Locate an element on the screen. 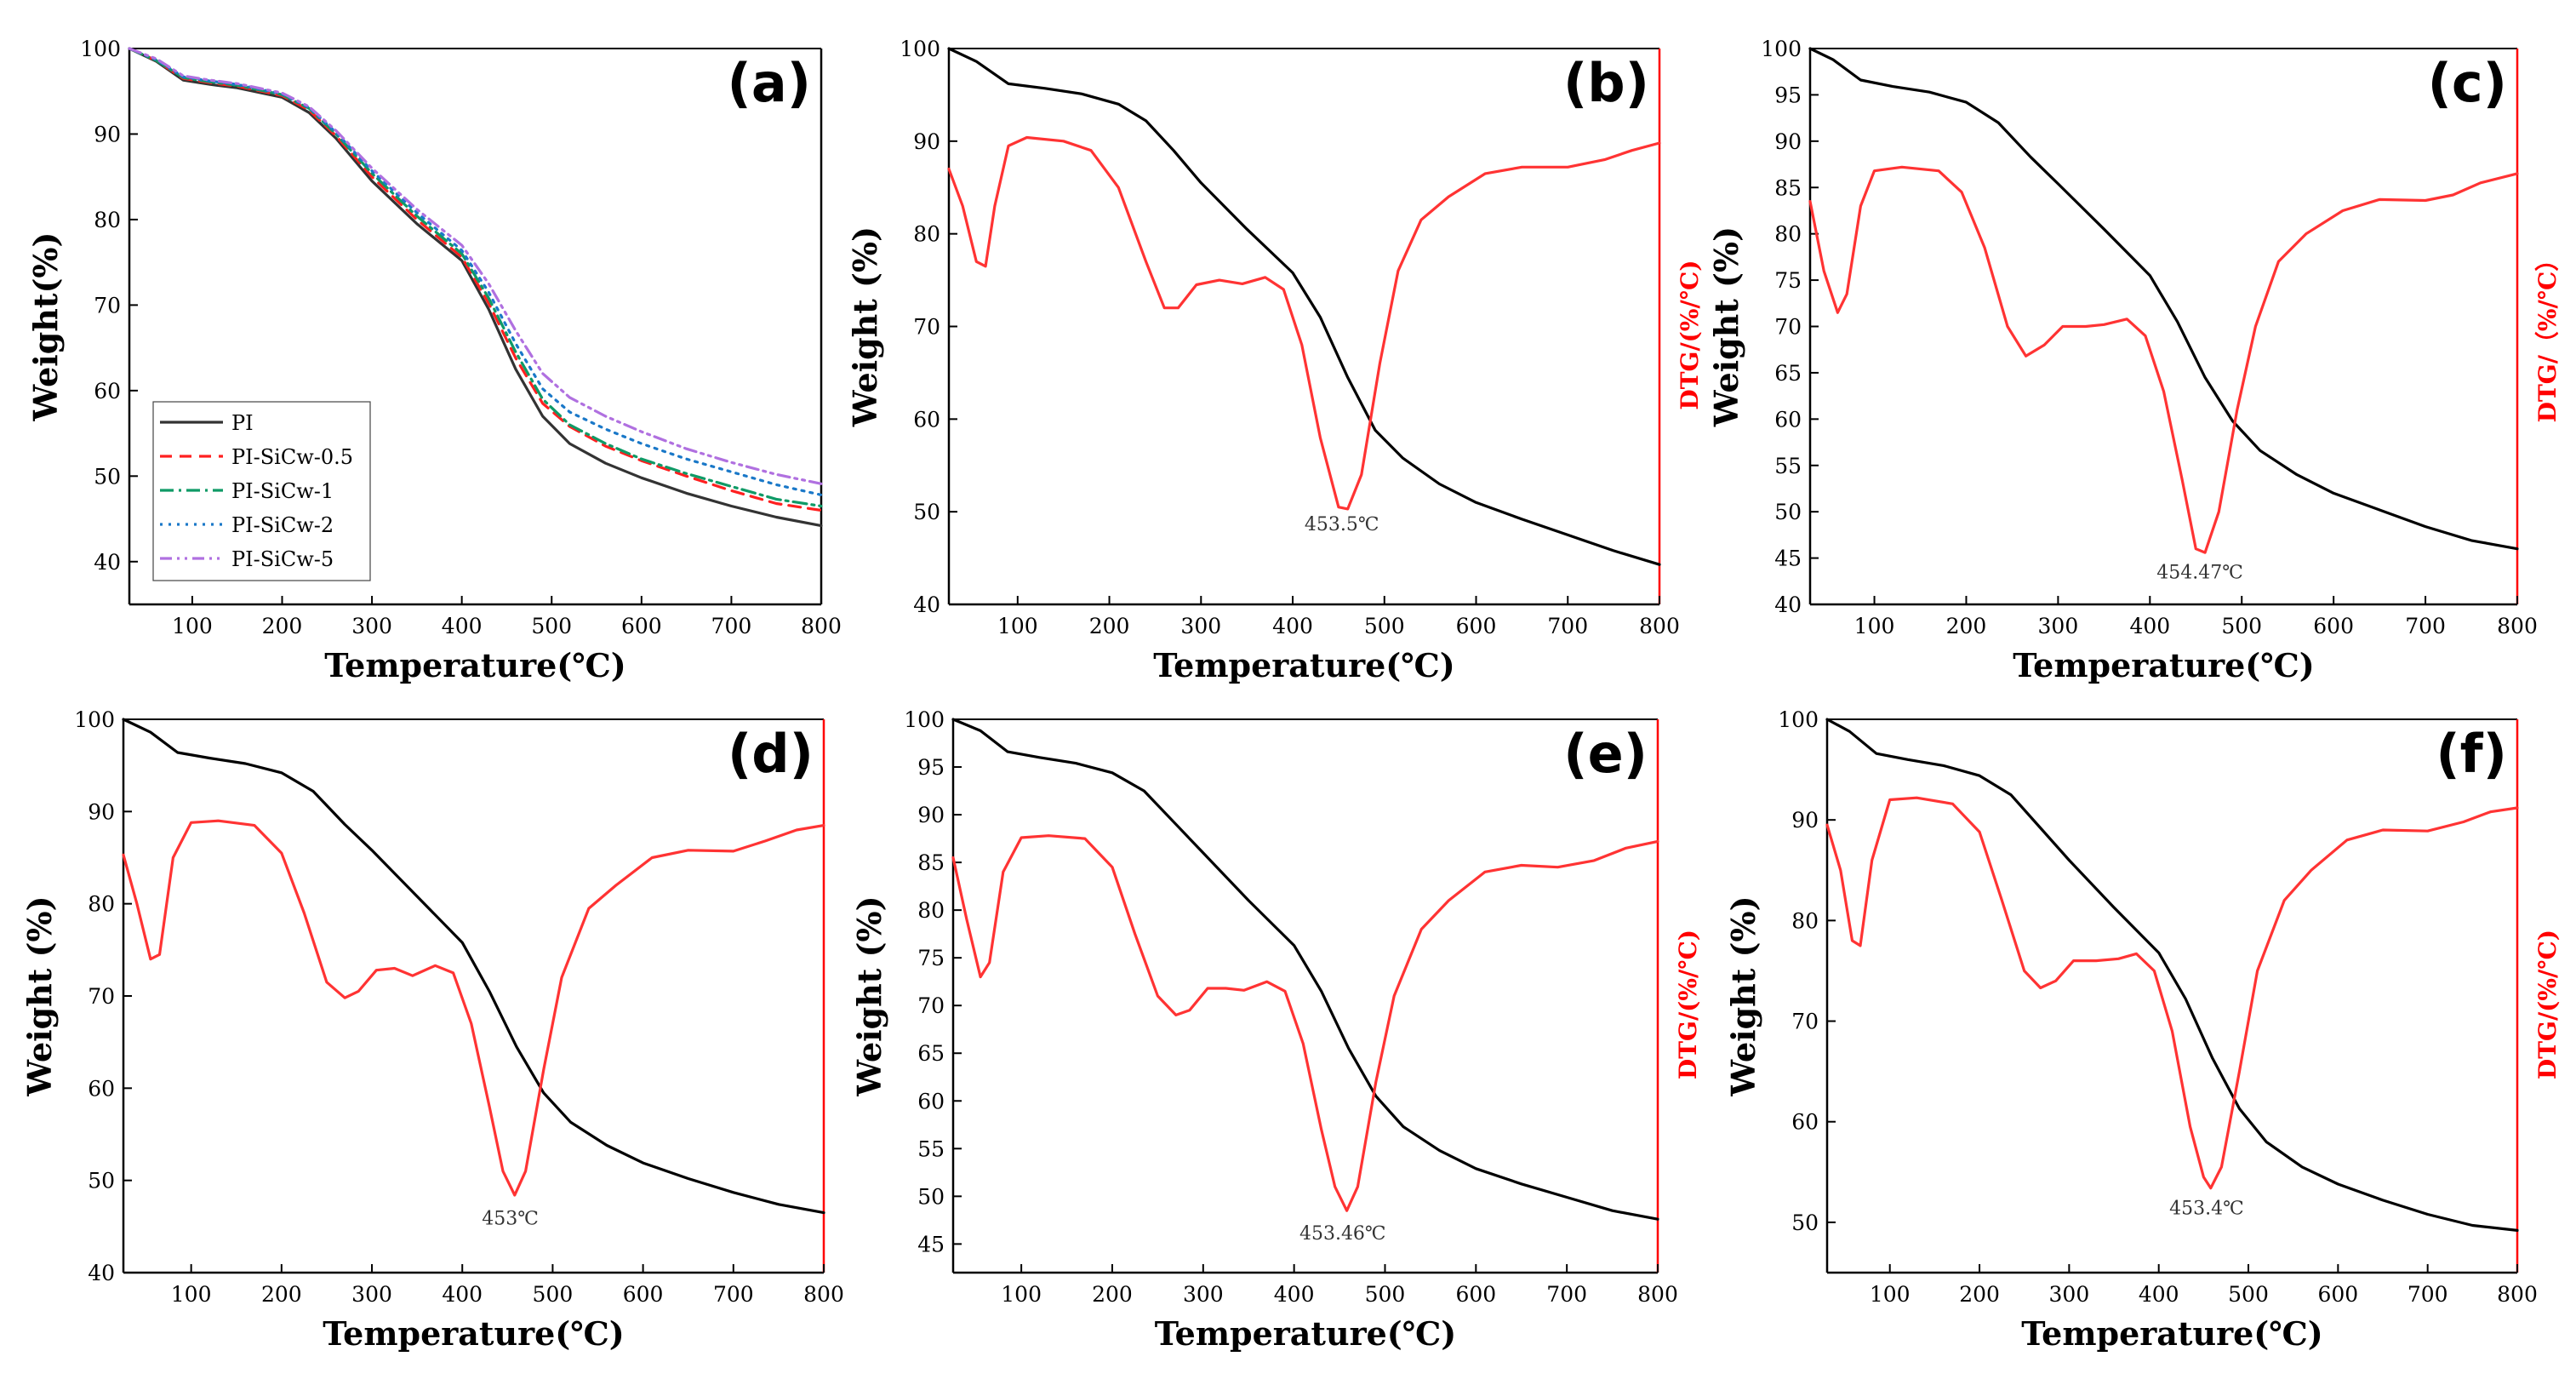 The width and height of the screenshot is (2576, 1385). legend-label: PI is located at coordinates (242, 423).